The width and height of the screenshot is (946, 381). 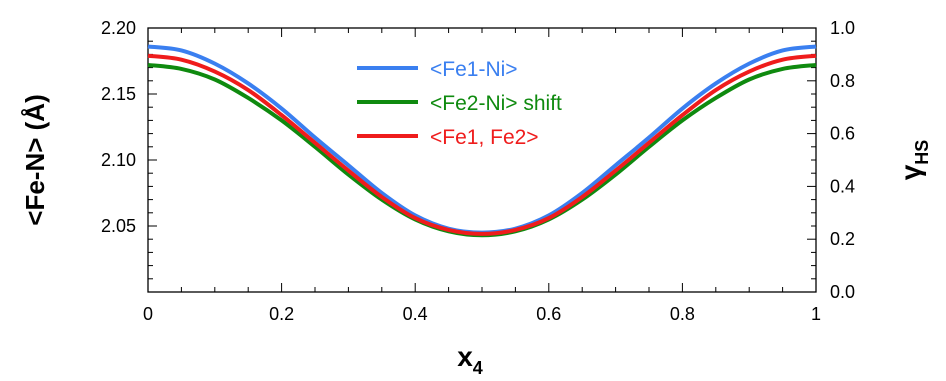 What do you see at coordinates (842, 239) in the screenshot?
I see `y-right-tick-label: 0.2` at bounding box center [842, 239].